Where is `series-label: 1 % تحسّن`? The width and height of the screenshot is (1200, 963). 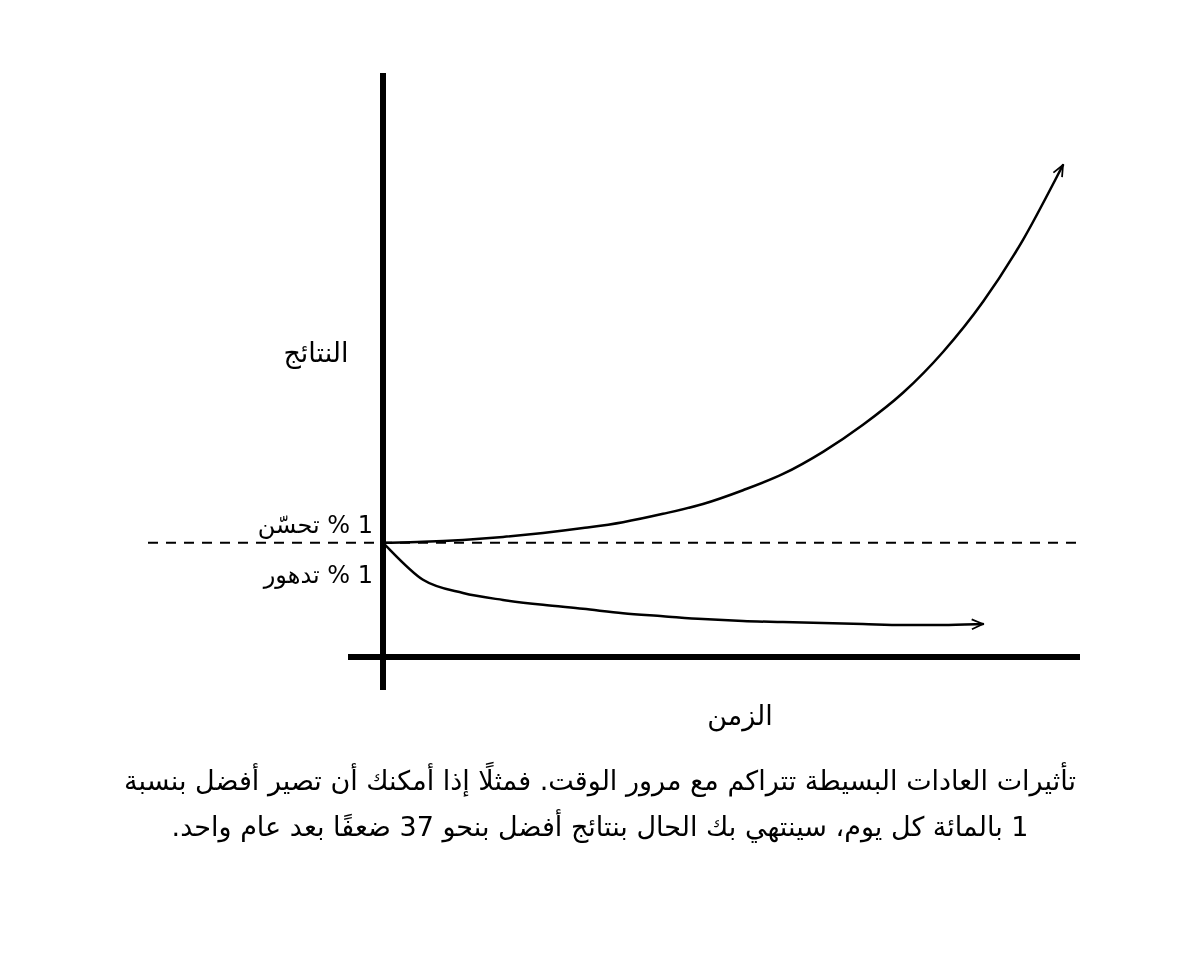 series-label: 1 % تحسّن is located at coordinates (315, 524).